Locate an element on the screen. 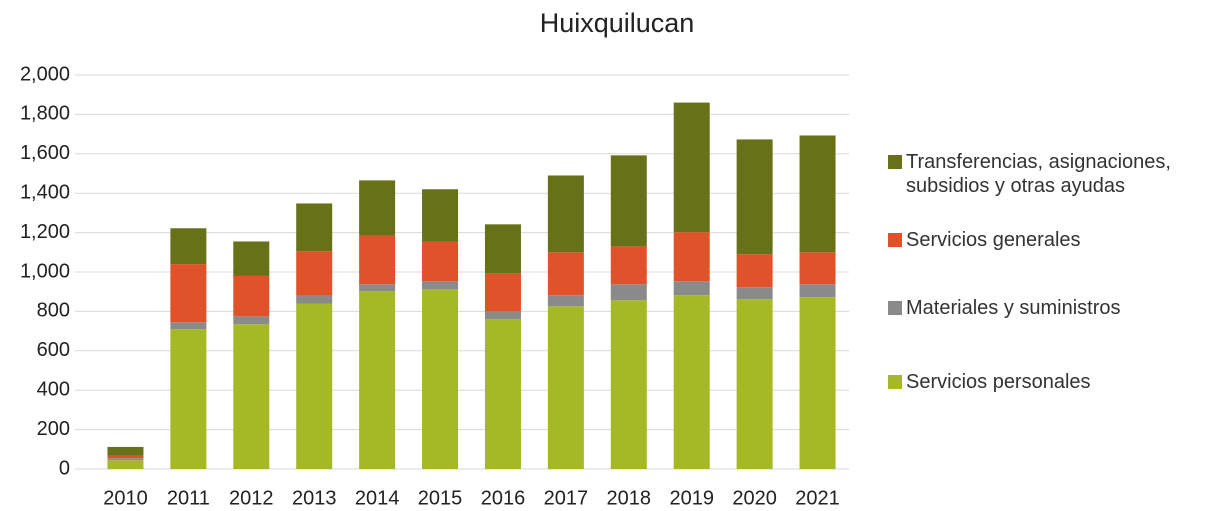 The height and width of the screenshot is (511, 1223). y-tick-label: 800 is located at coordinates (53, 311).